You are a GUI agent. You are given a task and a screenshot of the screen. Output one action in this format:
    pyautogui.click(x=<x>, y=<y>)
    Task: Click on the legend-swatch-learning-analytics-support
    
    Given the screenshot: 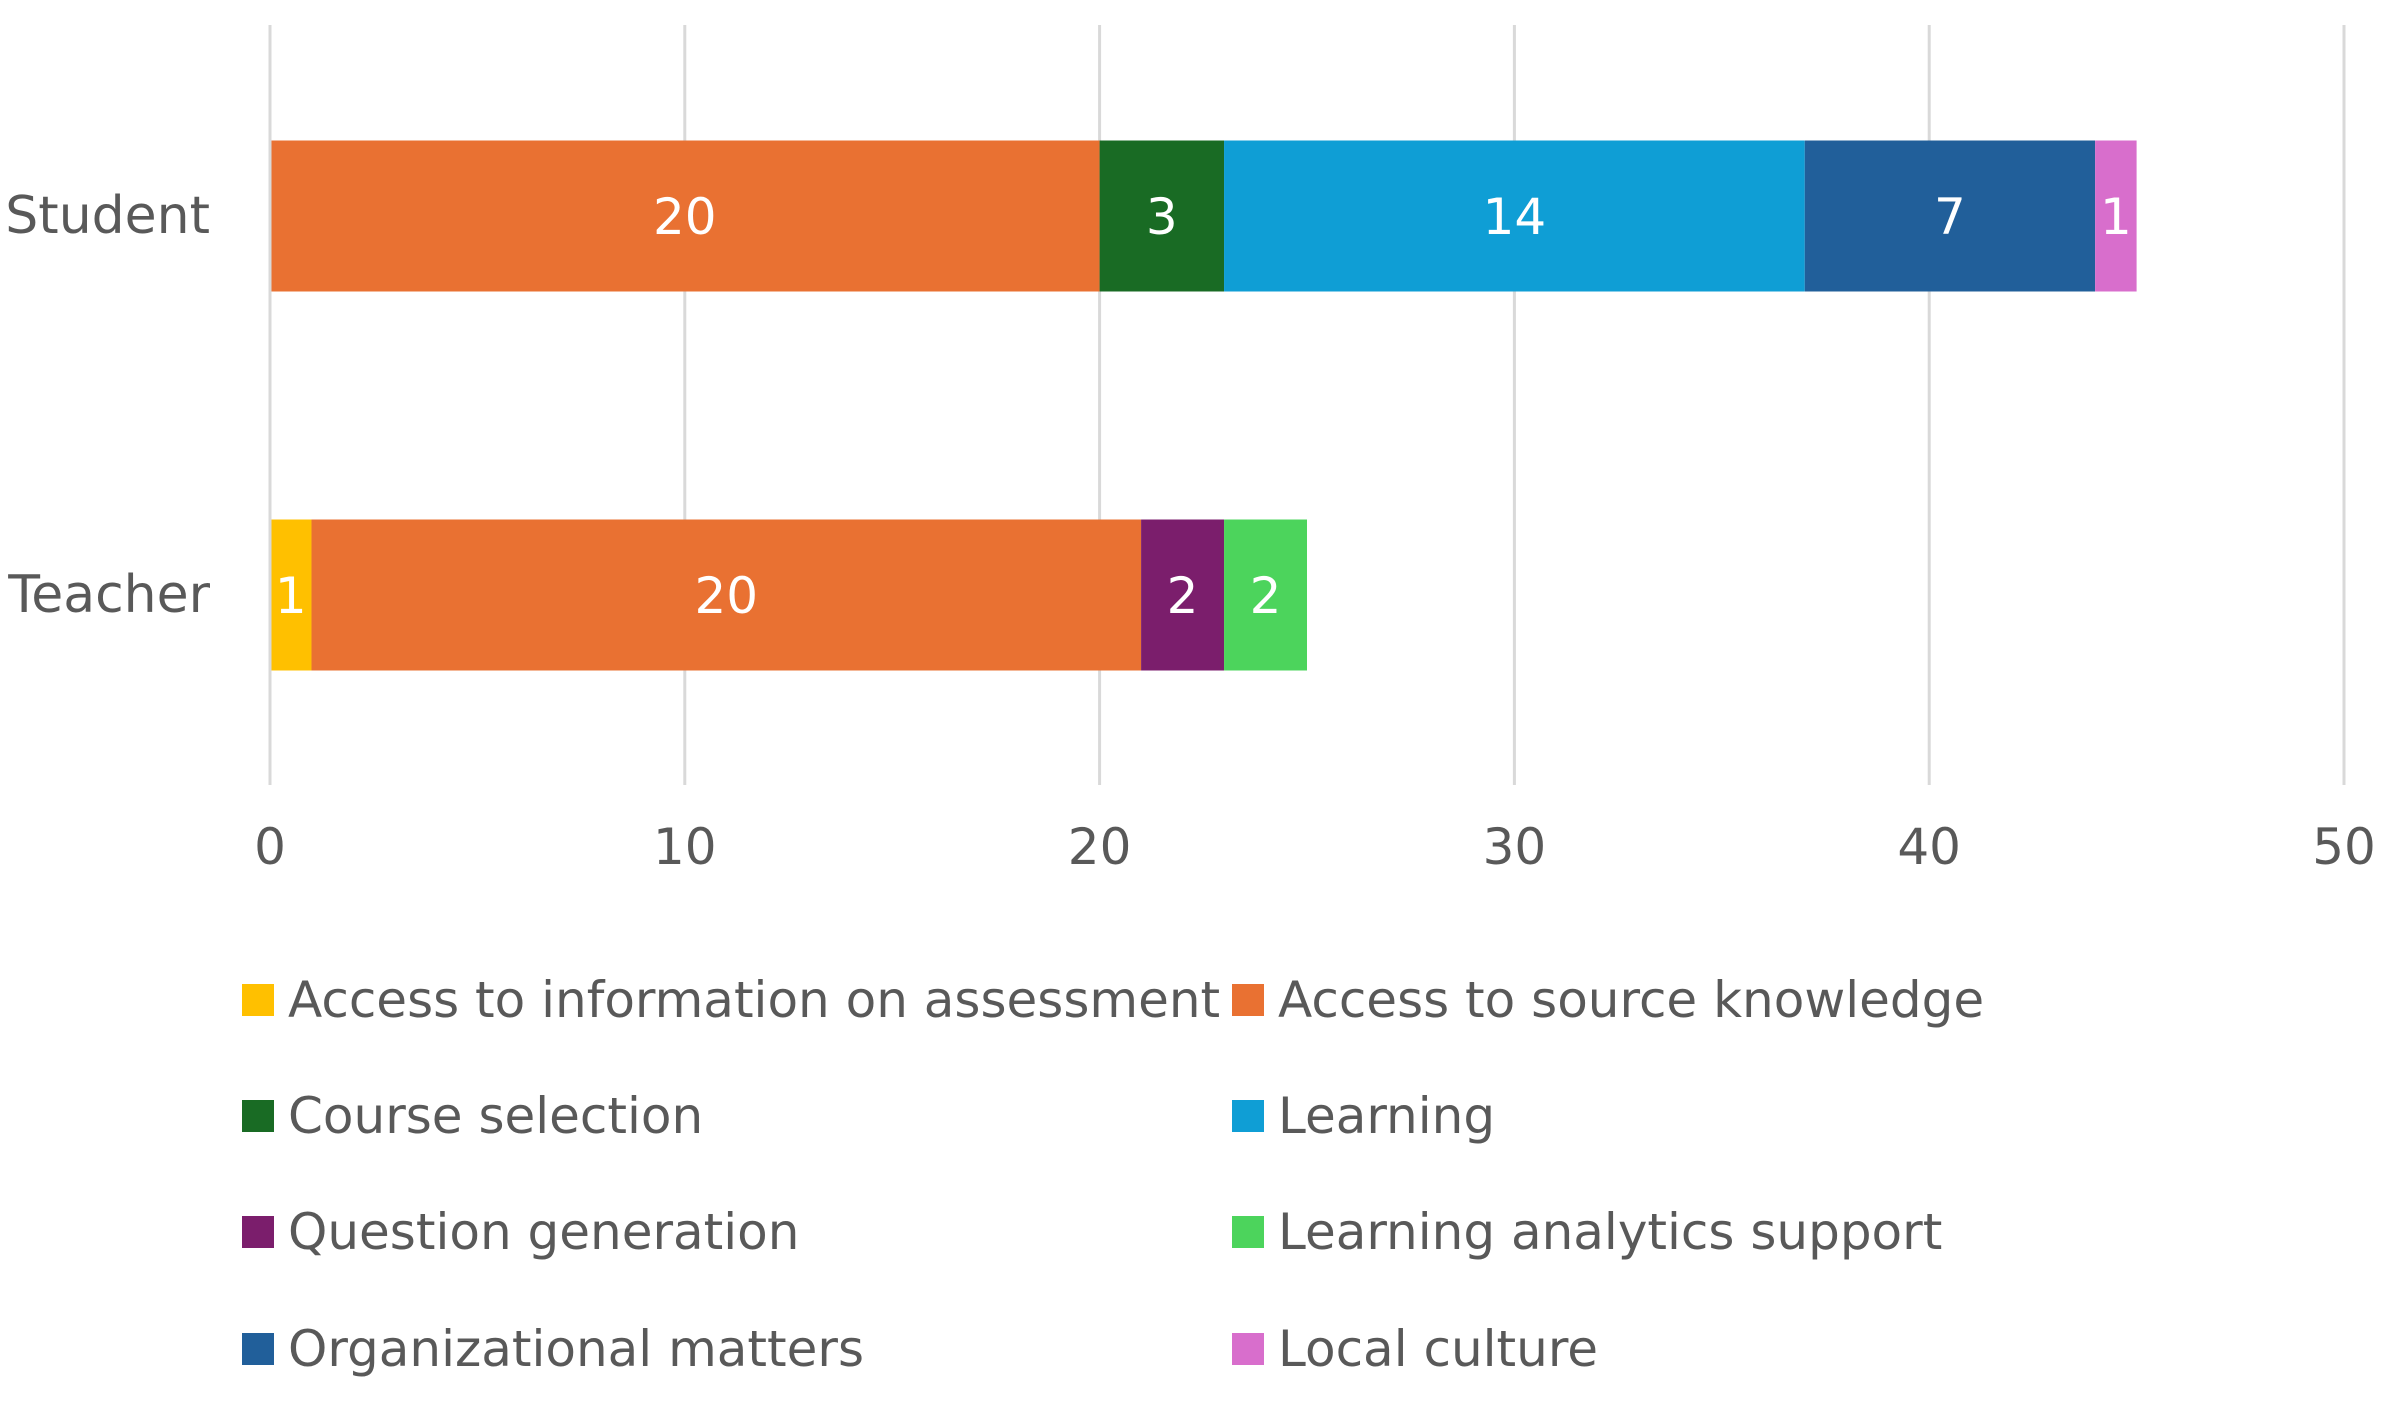 What is the action you would take?
    pyautogui.click(x=1248, y=1232)
    